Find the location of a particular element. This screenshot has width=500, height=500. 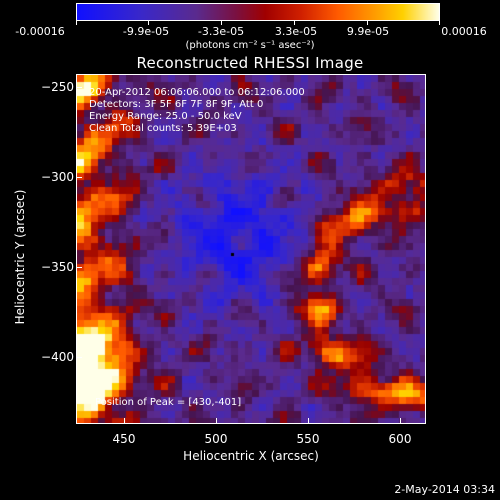

x-tick-label: 500 is located at coordinates (216, 439).